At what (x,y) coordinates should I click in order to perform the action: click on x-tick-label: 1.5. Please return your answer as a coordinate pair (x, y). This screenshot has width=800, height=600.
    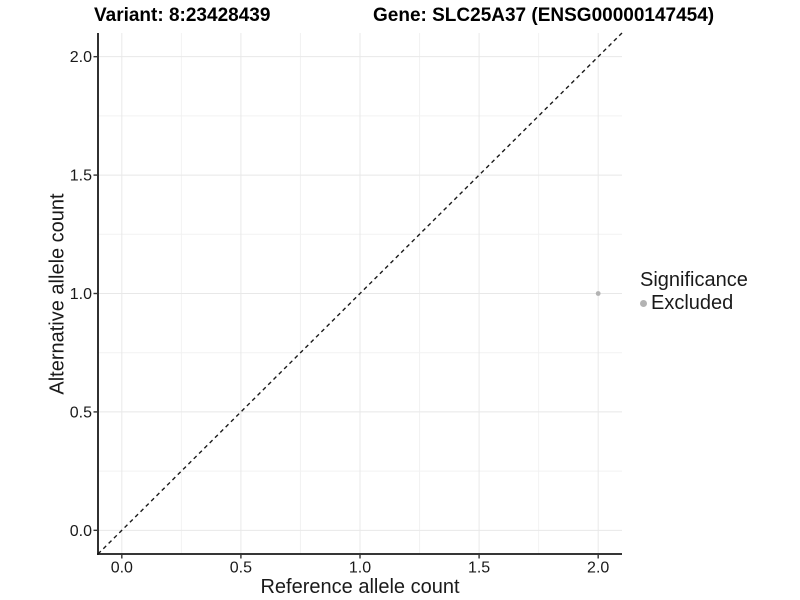
    Looking at the image, I should click on (479, 568).